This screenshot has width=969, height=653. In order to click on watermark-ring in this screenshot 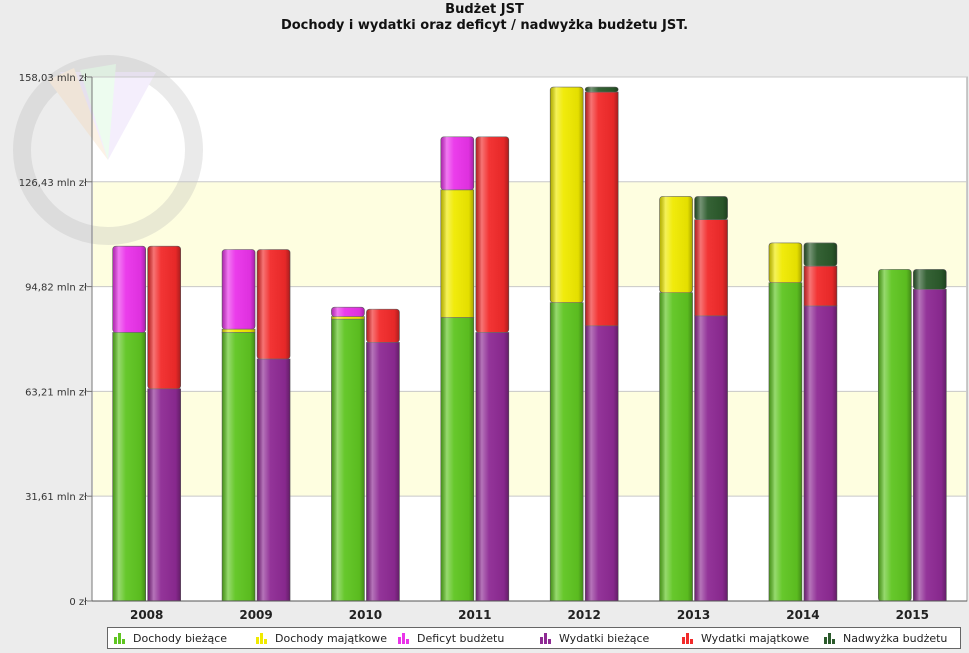, I will do `click(108, 150)`.